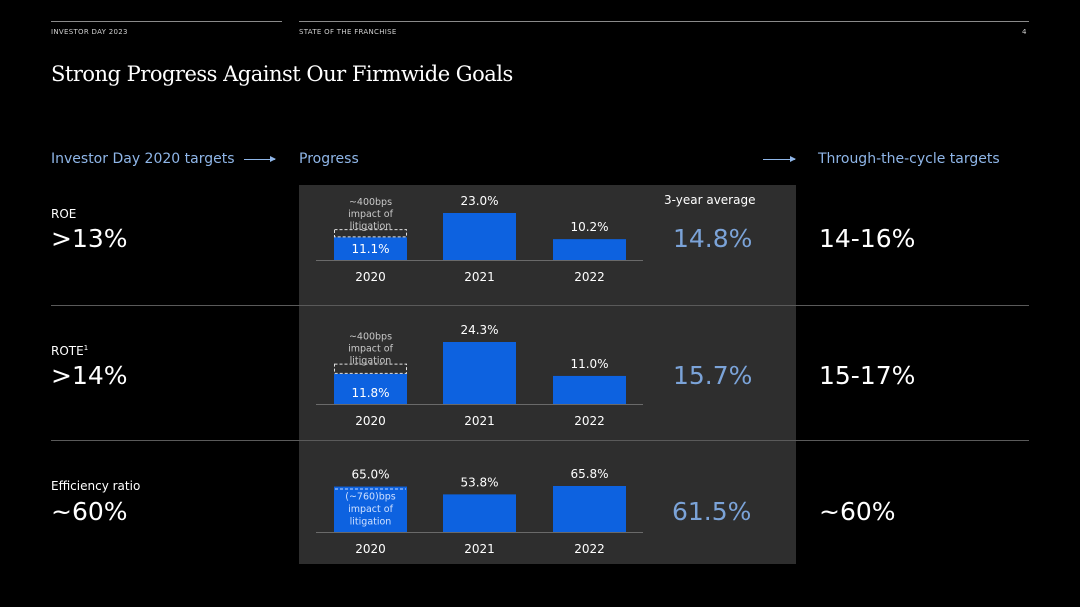  Describe the element at coordinates (867, 375) in the screenshot. I see `cycle-target-rote: 15-17%` at that location.